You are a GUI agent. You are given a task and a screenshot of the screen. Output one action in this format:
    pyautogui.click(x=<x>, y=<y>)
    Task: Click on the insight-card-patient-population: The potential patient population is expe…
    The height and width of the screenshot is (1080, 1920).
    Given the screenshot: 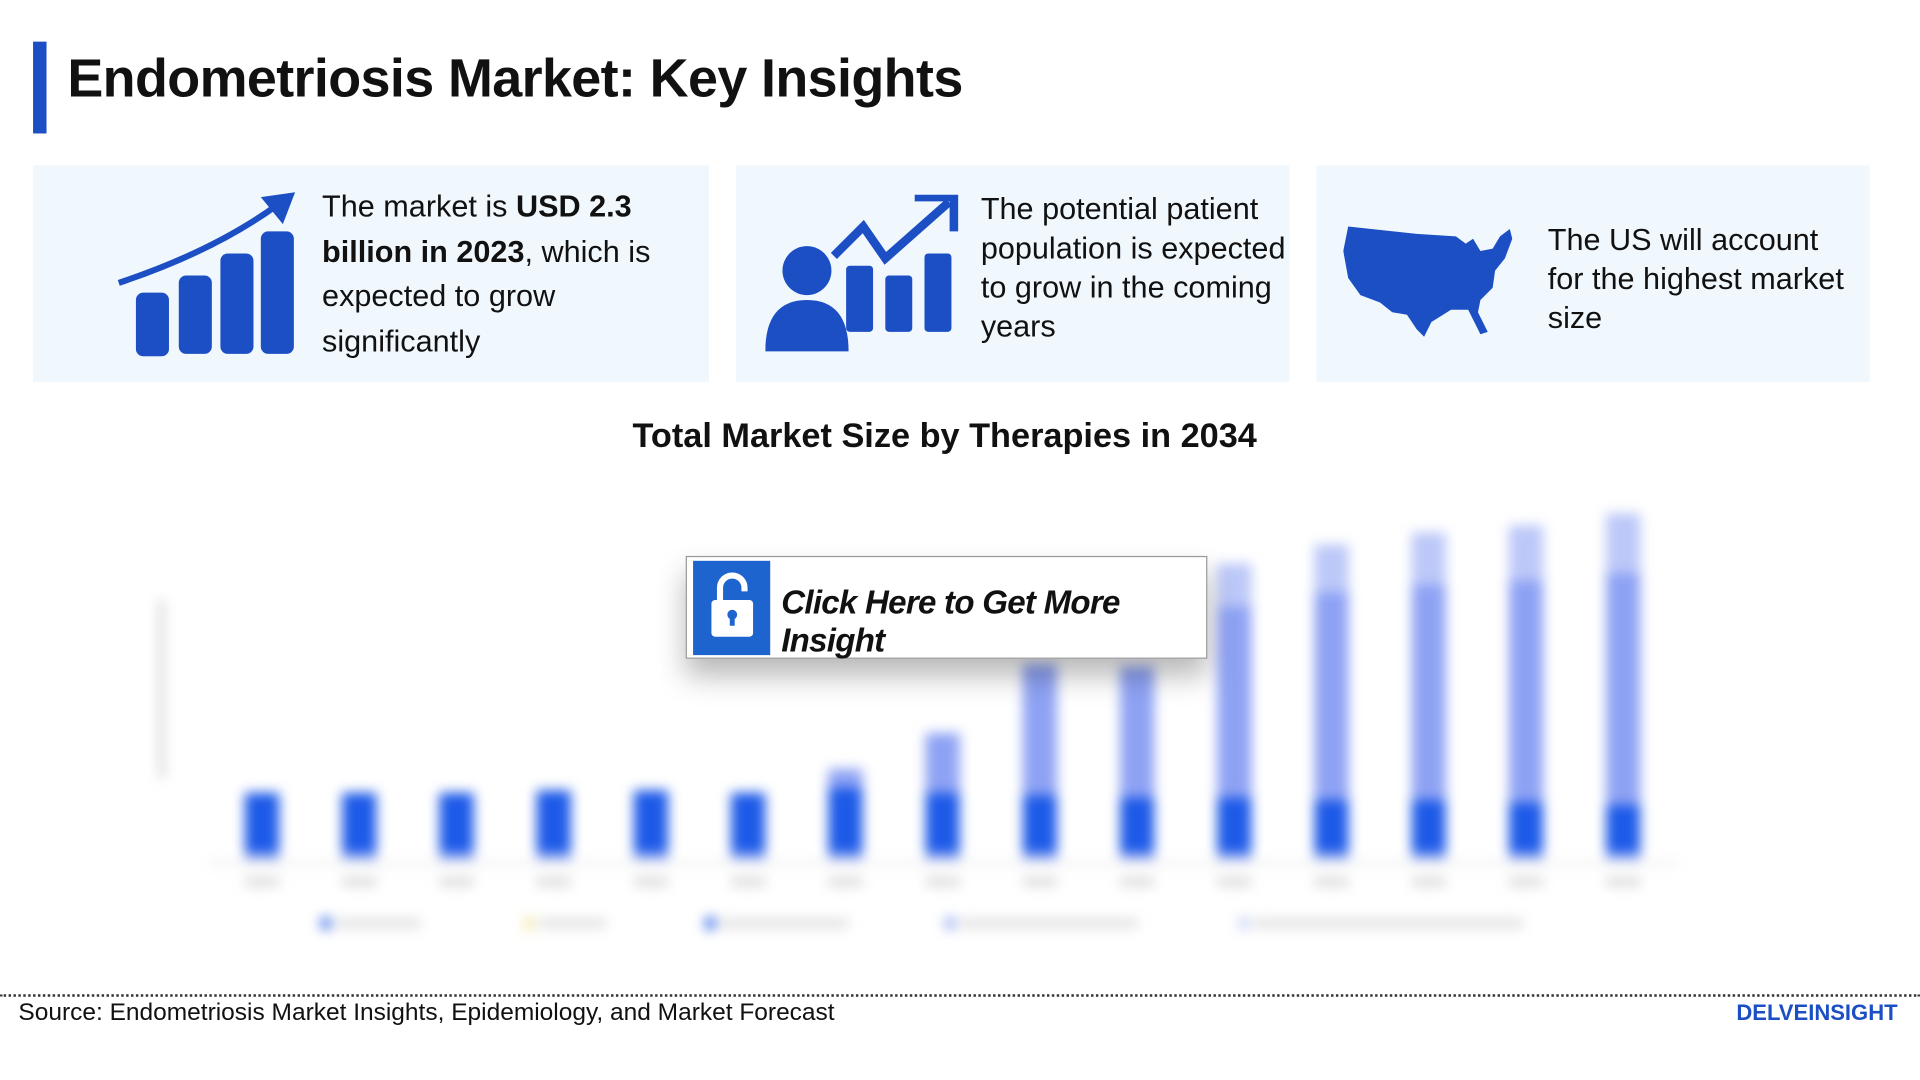 What is the action you would take?
    pyautogui.click(x=1012, y=274)
    